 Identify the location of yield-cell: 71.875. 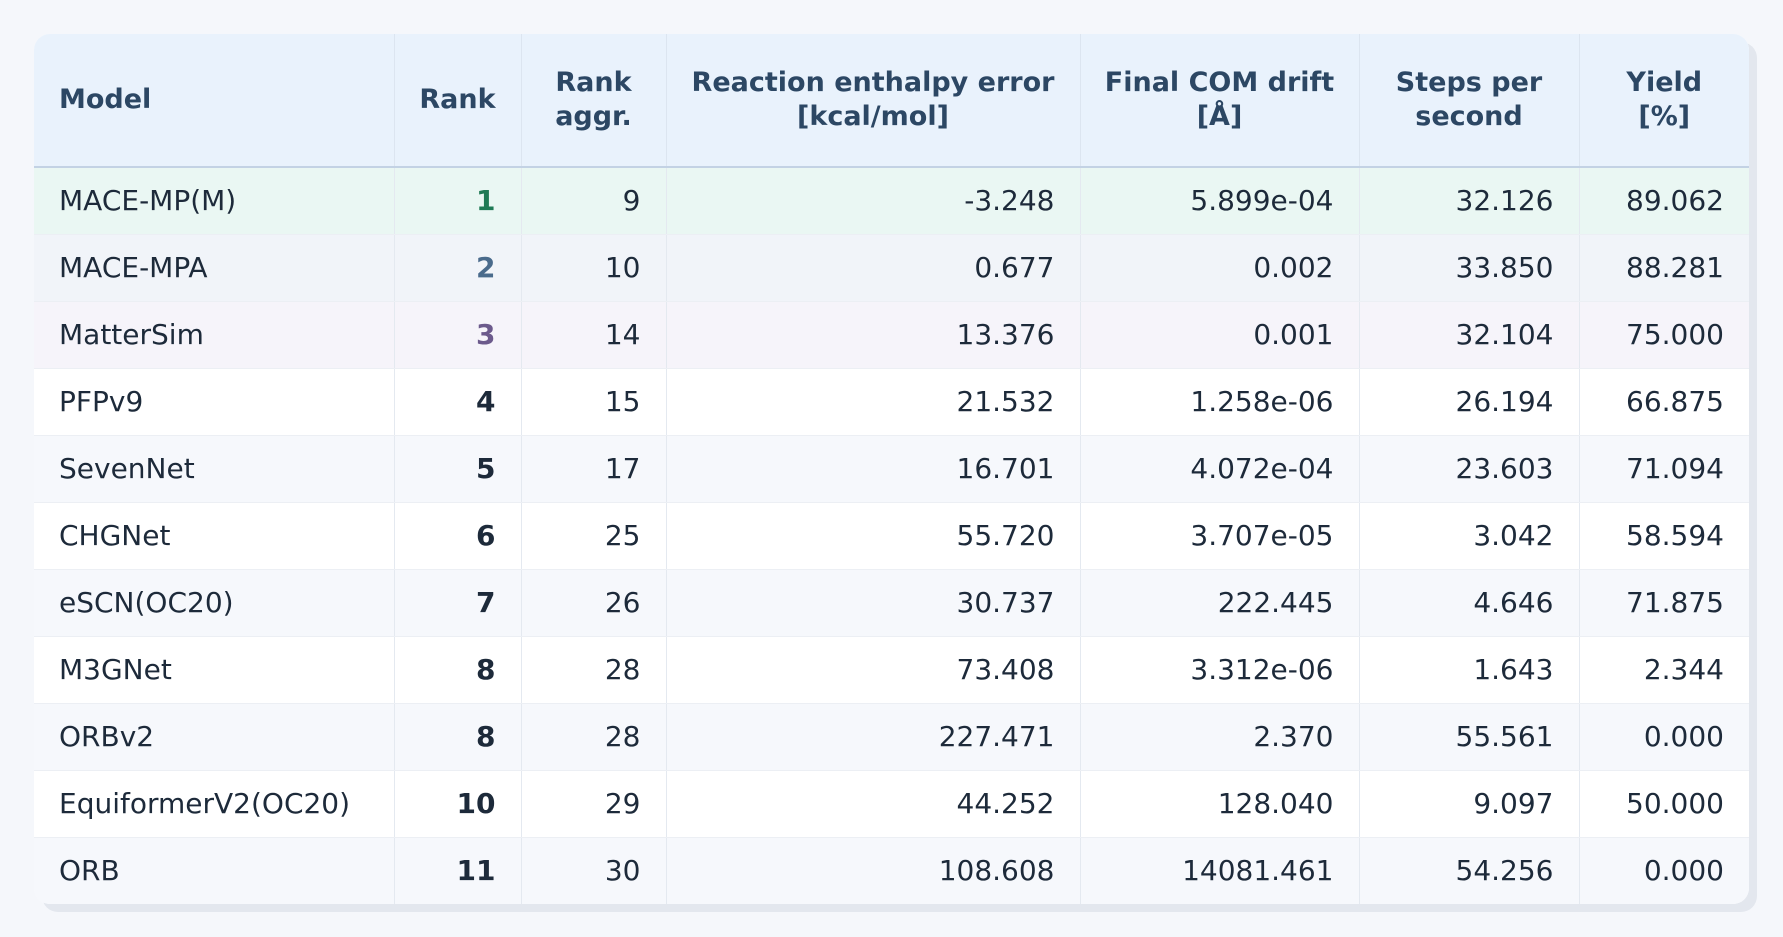
(1664, 603).